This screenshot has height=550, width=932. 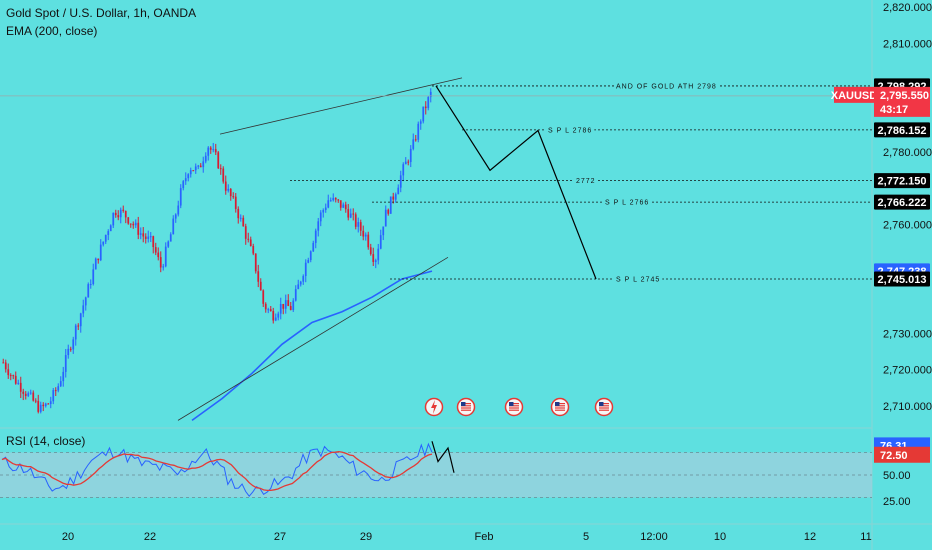 I want to click on rsi-tick-label: 25.00, so click(x=897, y=502).